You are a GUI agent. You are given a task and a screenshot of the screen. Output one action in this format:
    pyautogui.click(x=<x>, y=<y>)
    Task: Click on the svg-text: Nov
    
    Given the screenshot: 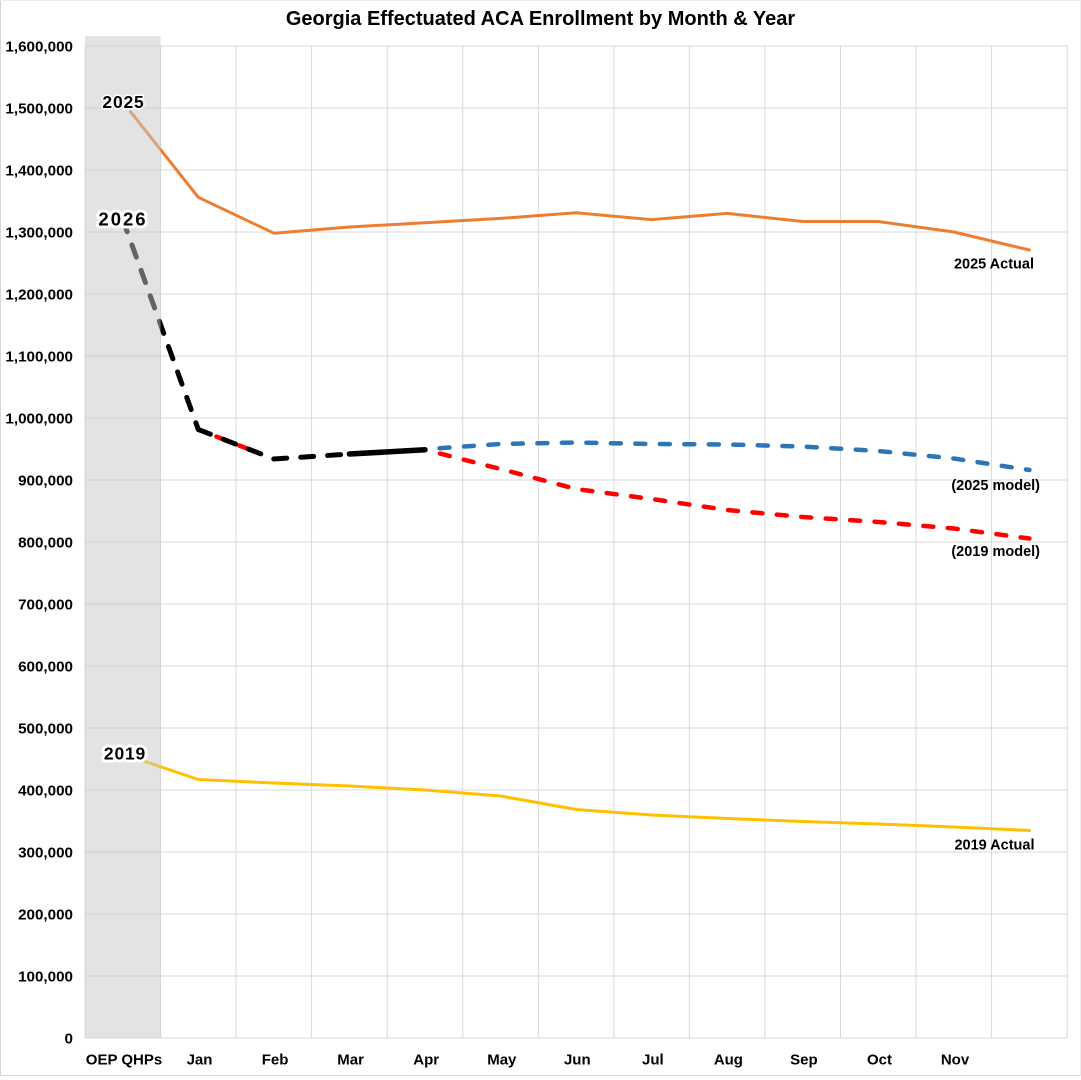 What is the action you would take?
    pyautogui.click(x=955, y=1060)
    